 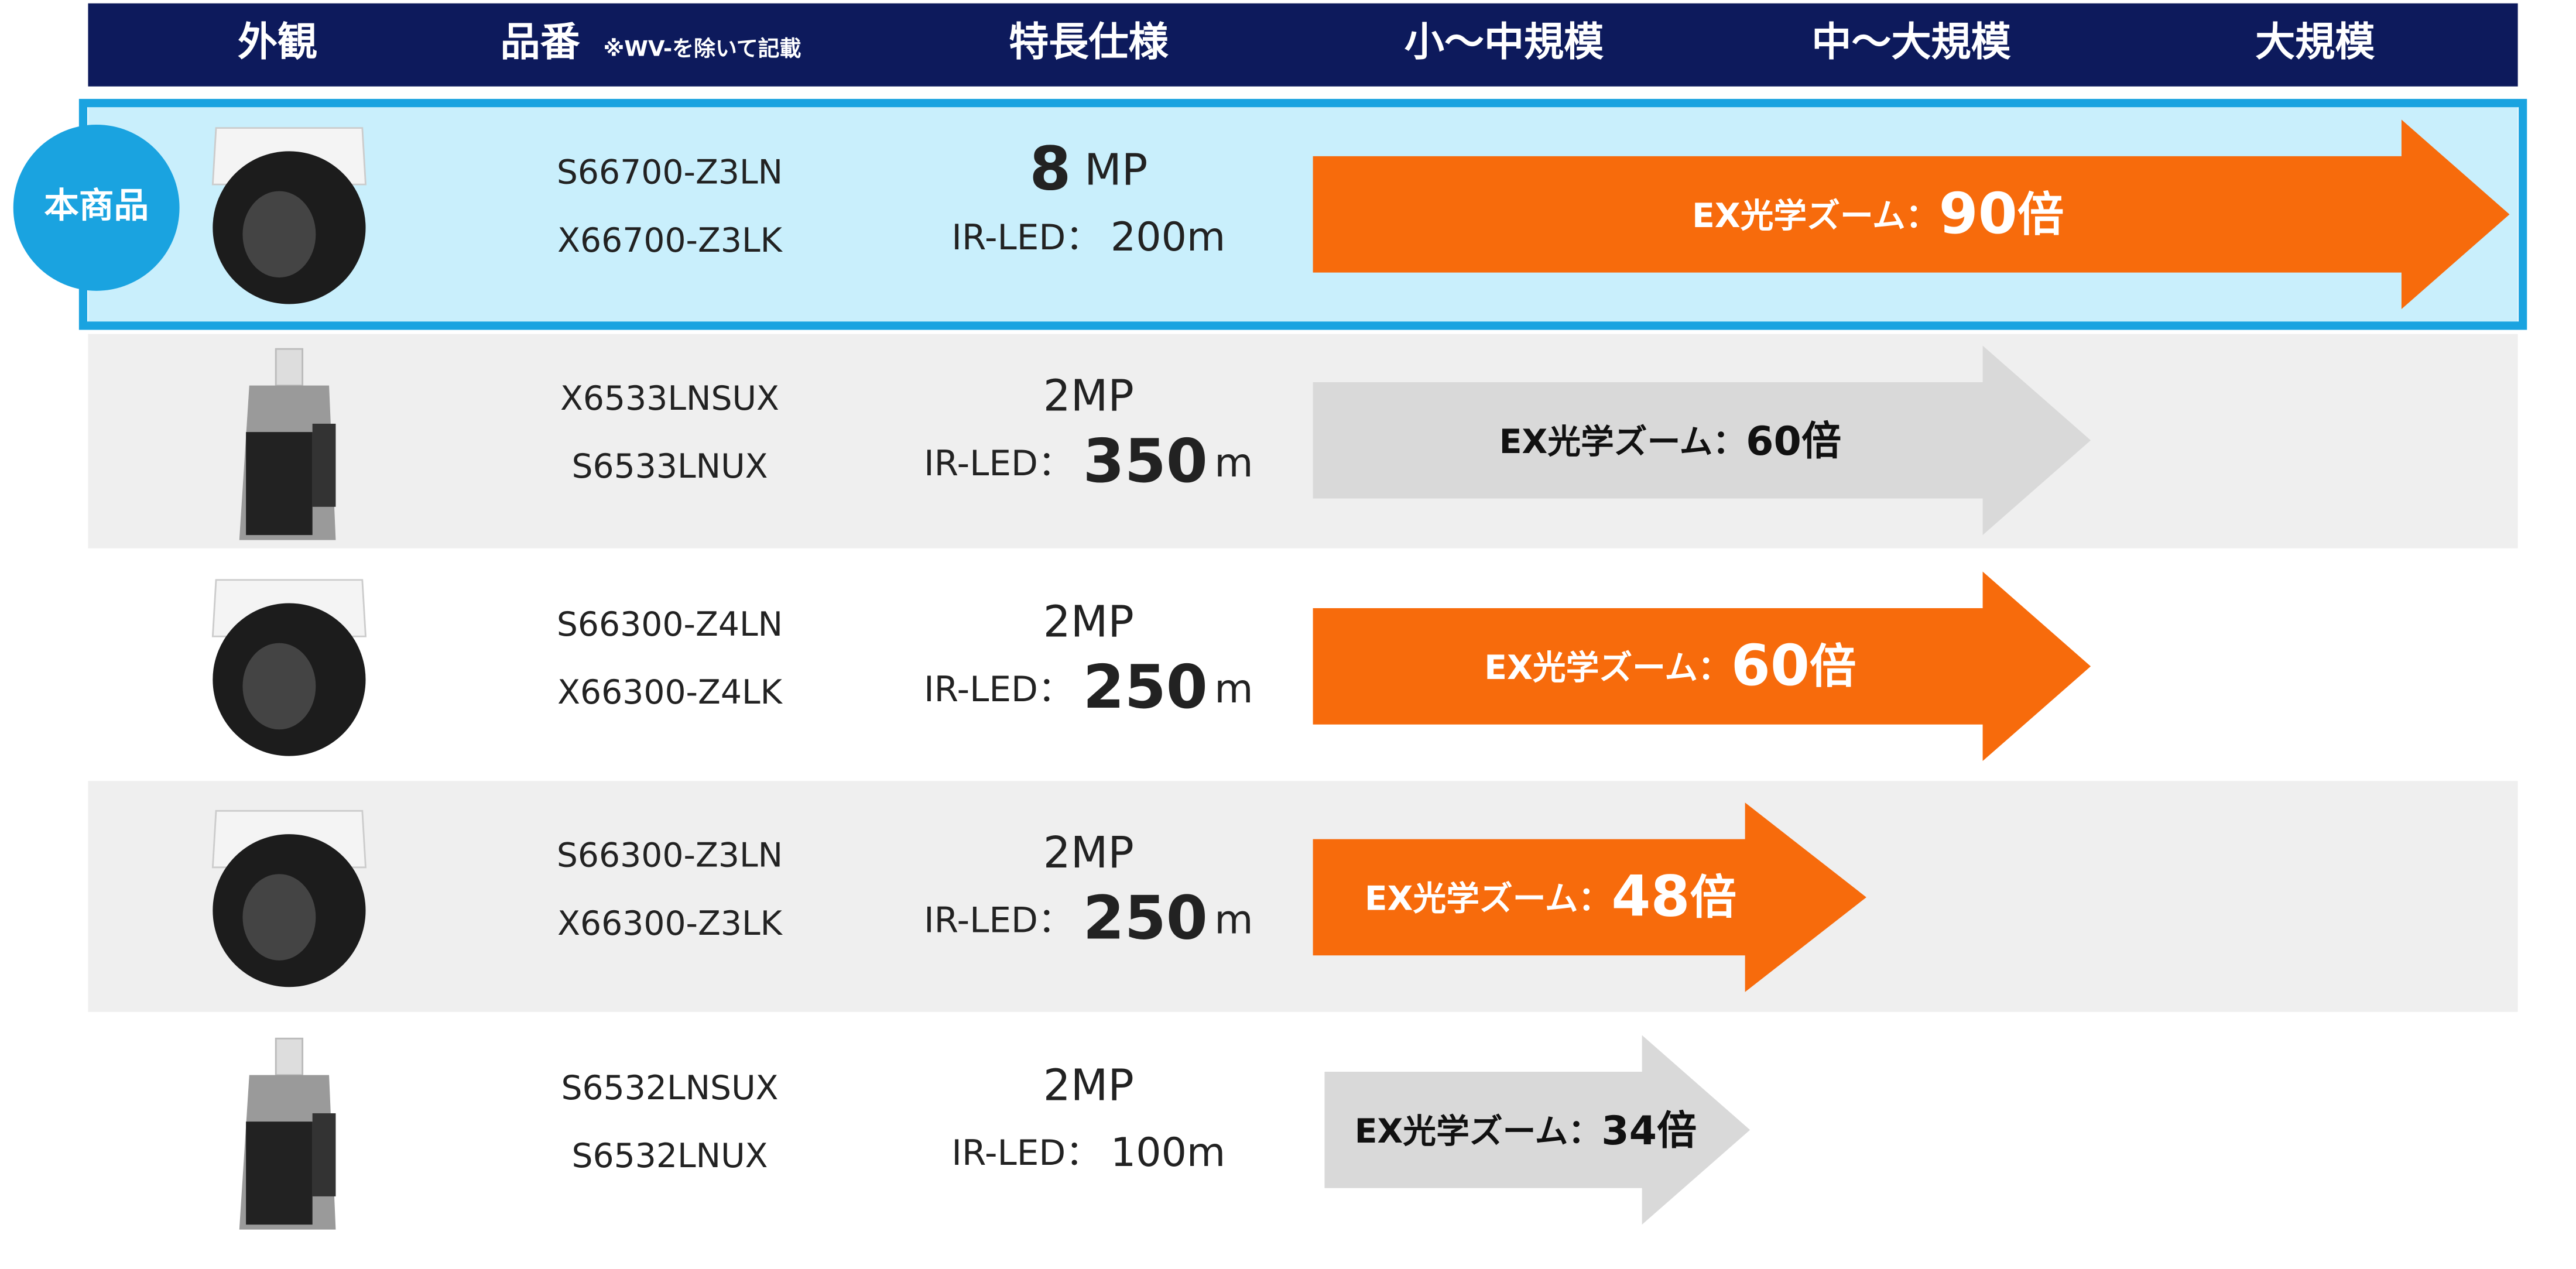 What do you see at coordinates (1978, 213) in the screenshot?
I see `zoom-value: 90` at bounding box center [1978, 213].